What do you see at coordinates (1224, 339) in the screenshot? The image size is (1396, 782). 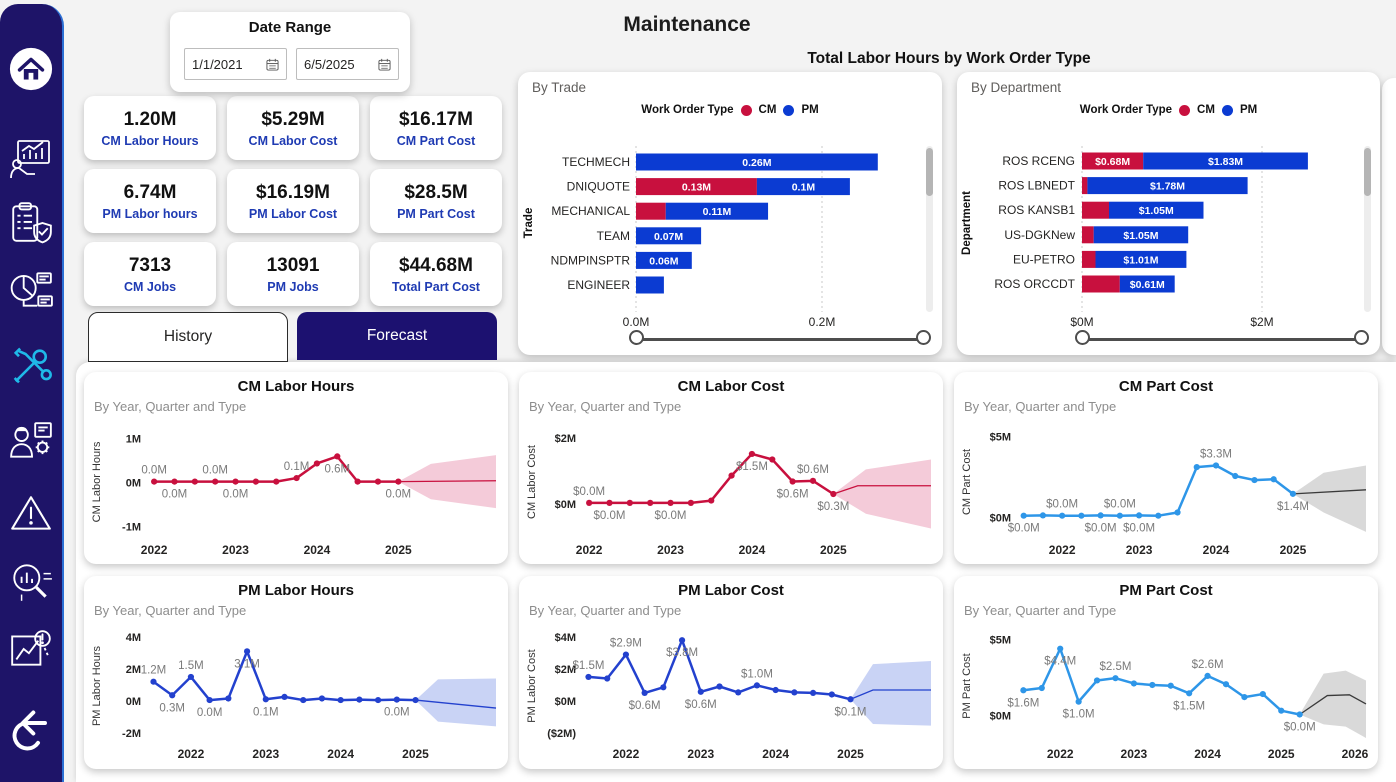 I see `range-slider` at bounding box center [1224, 339].